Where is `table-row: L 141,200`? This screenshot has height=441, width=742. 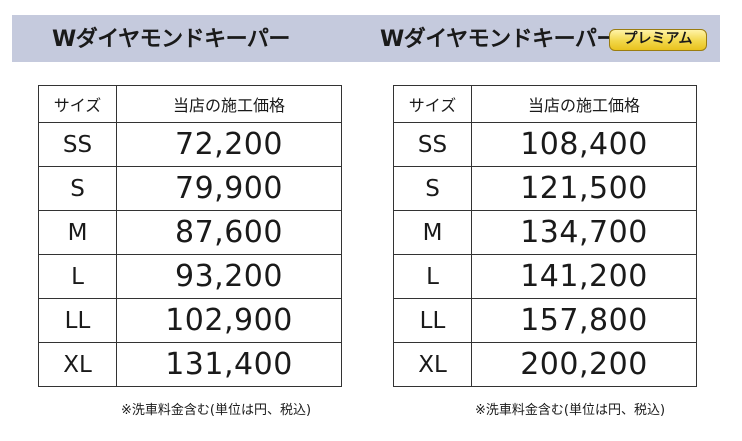
table-row: L 141,200 is located at coordinates (545, 276).